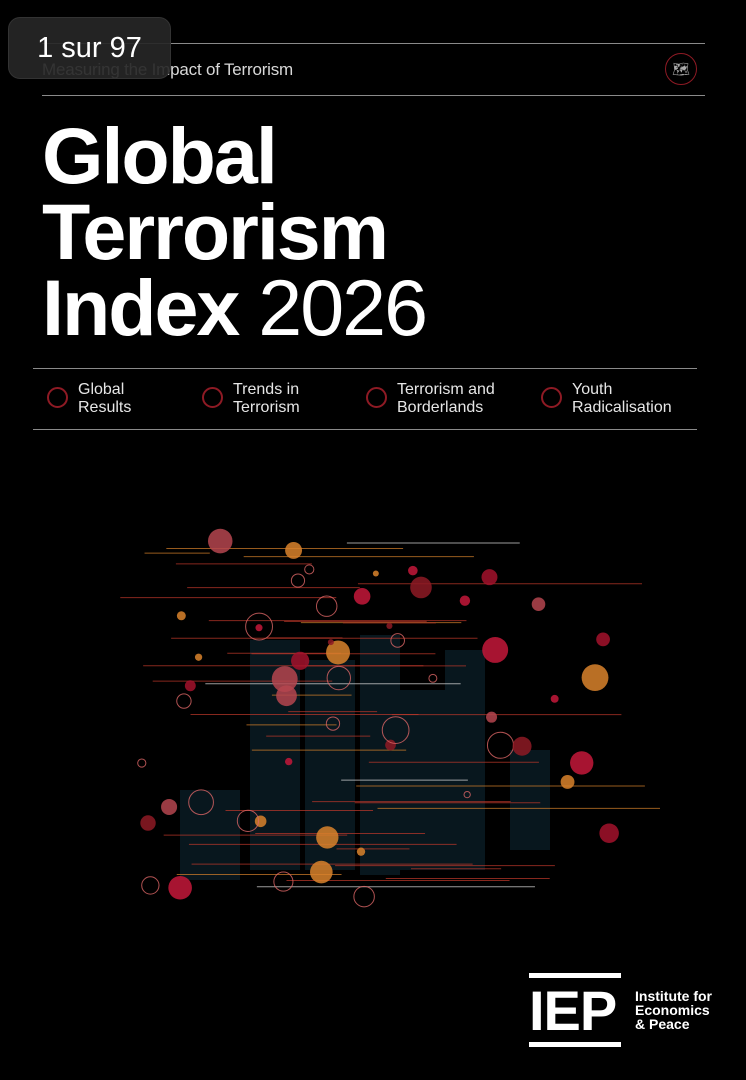 The width and height of the screenshot is (746, 1080). What do you see at coordinates (101, 389) in the screenshot?
I see `section-label: Global` at bounding box center [101, 389].